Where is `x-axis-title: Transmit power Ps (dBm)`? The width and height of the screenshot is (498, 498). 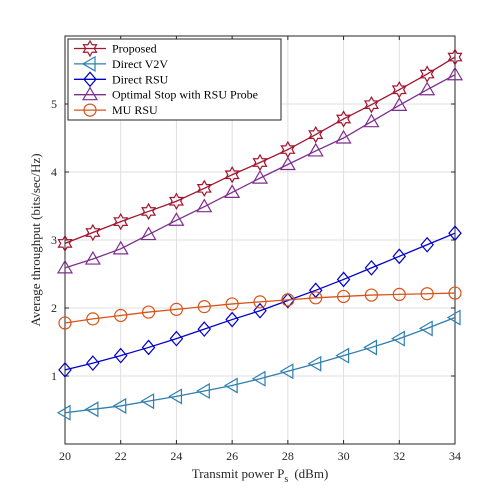
x-axis-title: Transmit power Ps (dBm) is located at coordinates (260, 475).